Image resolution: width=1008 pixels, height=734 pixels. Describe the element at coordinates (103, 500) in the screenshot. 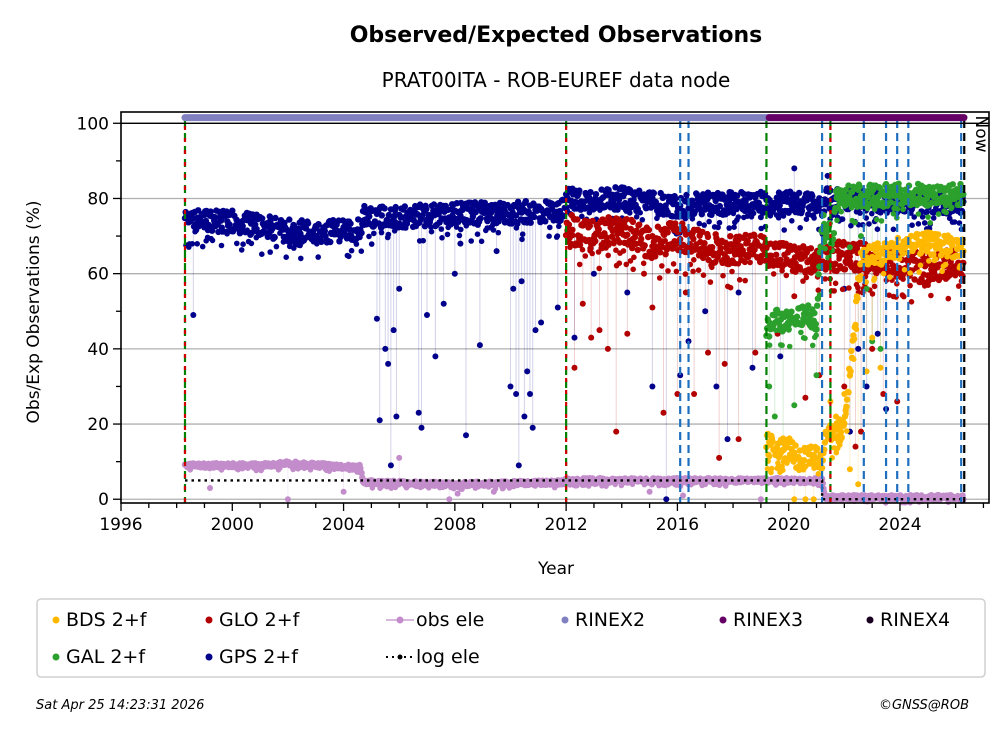

I see `y-tick-label: 0` at that location.